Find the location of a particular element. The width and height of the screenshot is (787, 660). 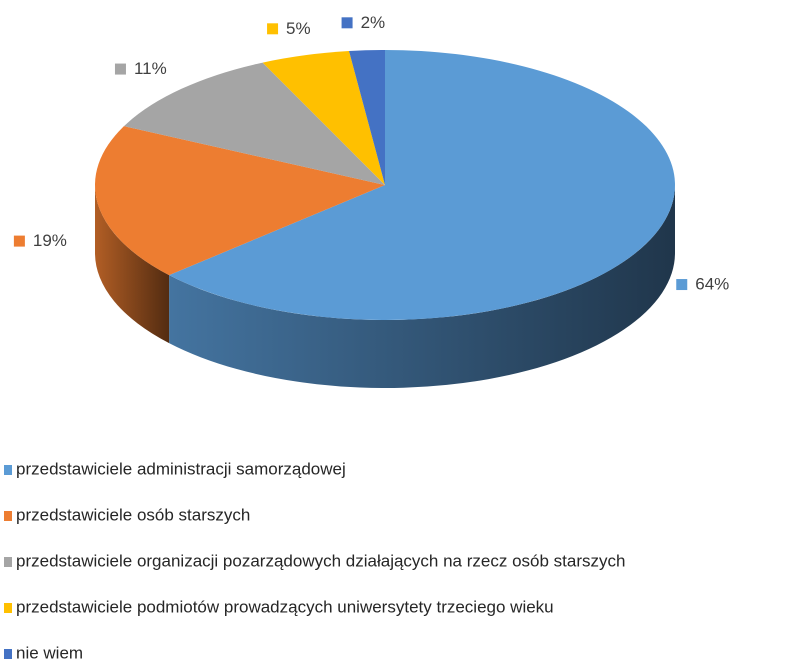

data-label: 11% is located at coordinates (140, 68).